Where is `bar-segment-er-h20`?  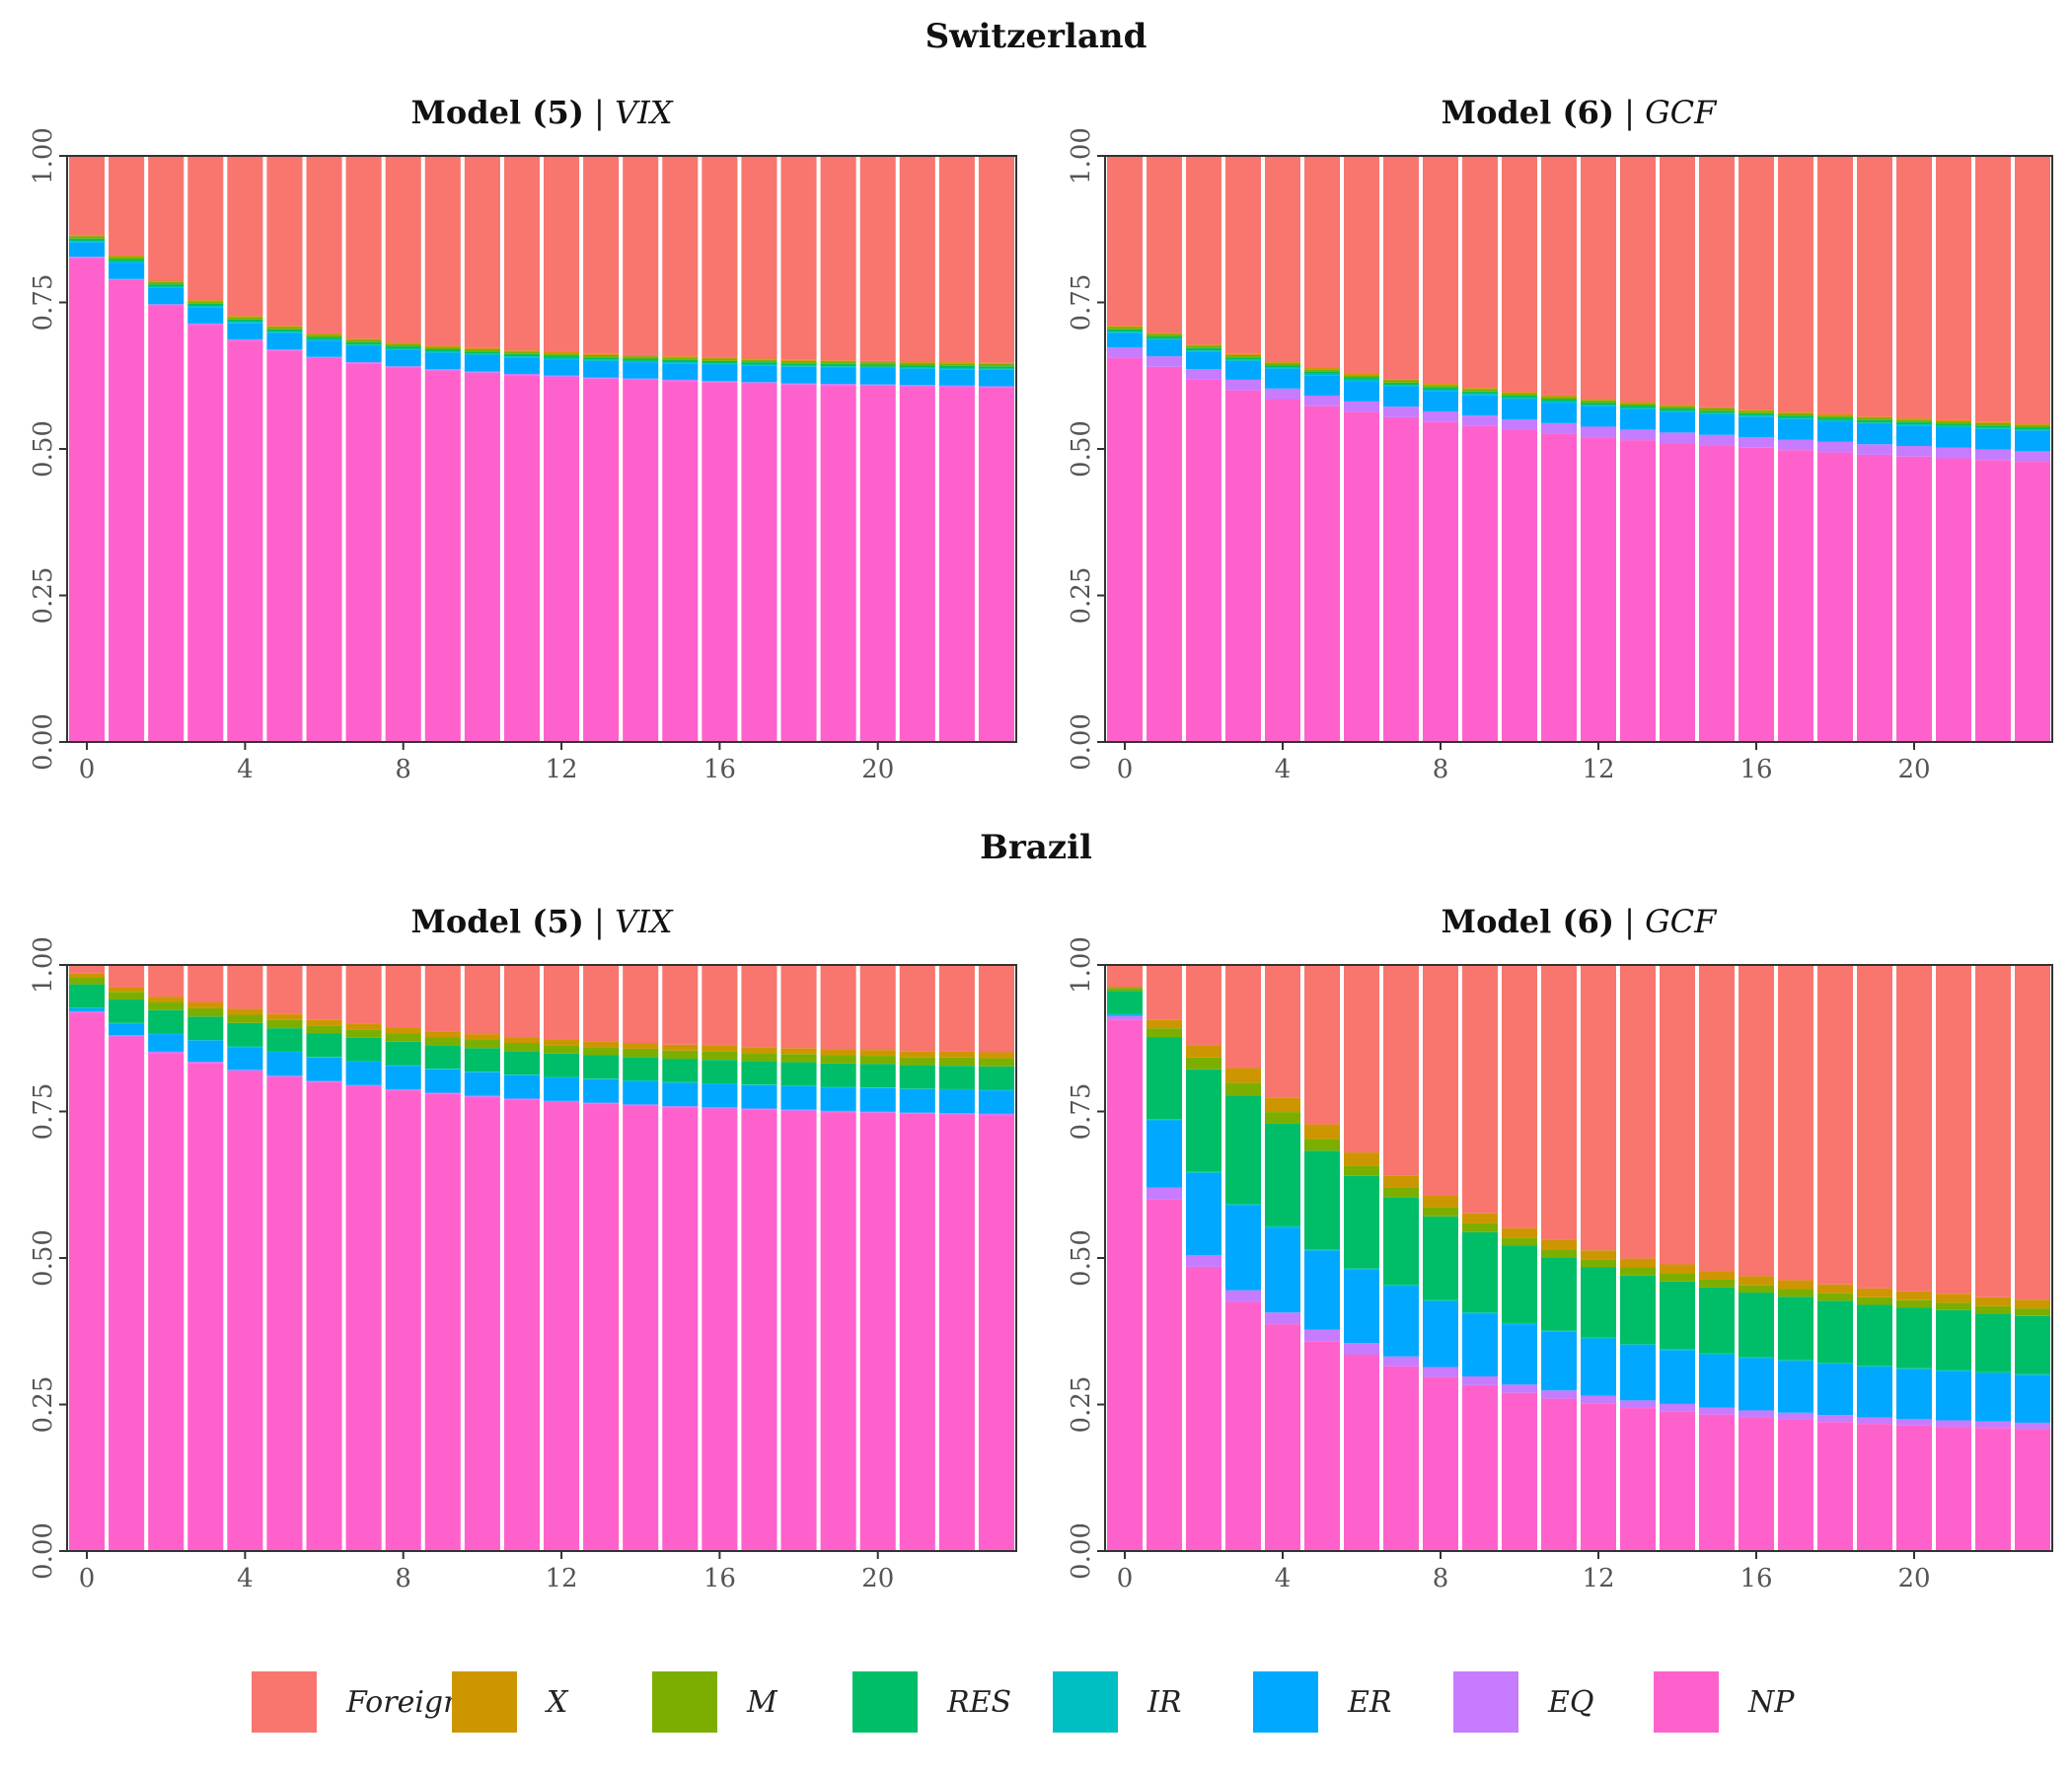
bar-segment-er-h20 is located at coordinates (877, 1099).